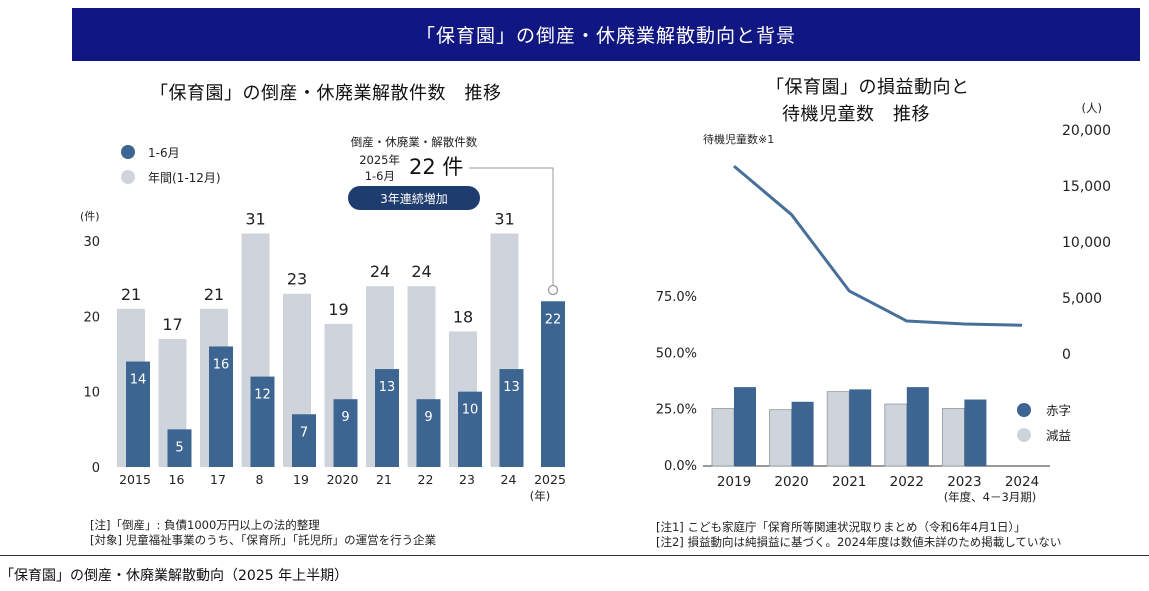 The height and width of the screenshot is (591, 1149). I want to click on half-value-17: 16, so click(221, 364).